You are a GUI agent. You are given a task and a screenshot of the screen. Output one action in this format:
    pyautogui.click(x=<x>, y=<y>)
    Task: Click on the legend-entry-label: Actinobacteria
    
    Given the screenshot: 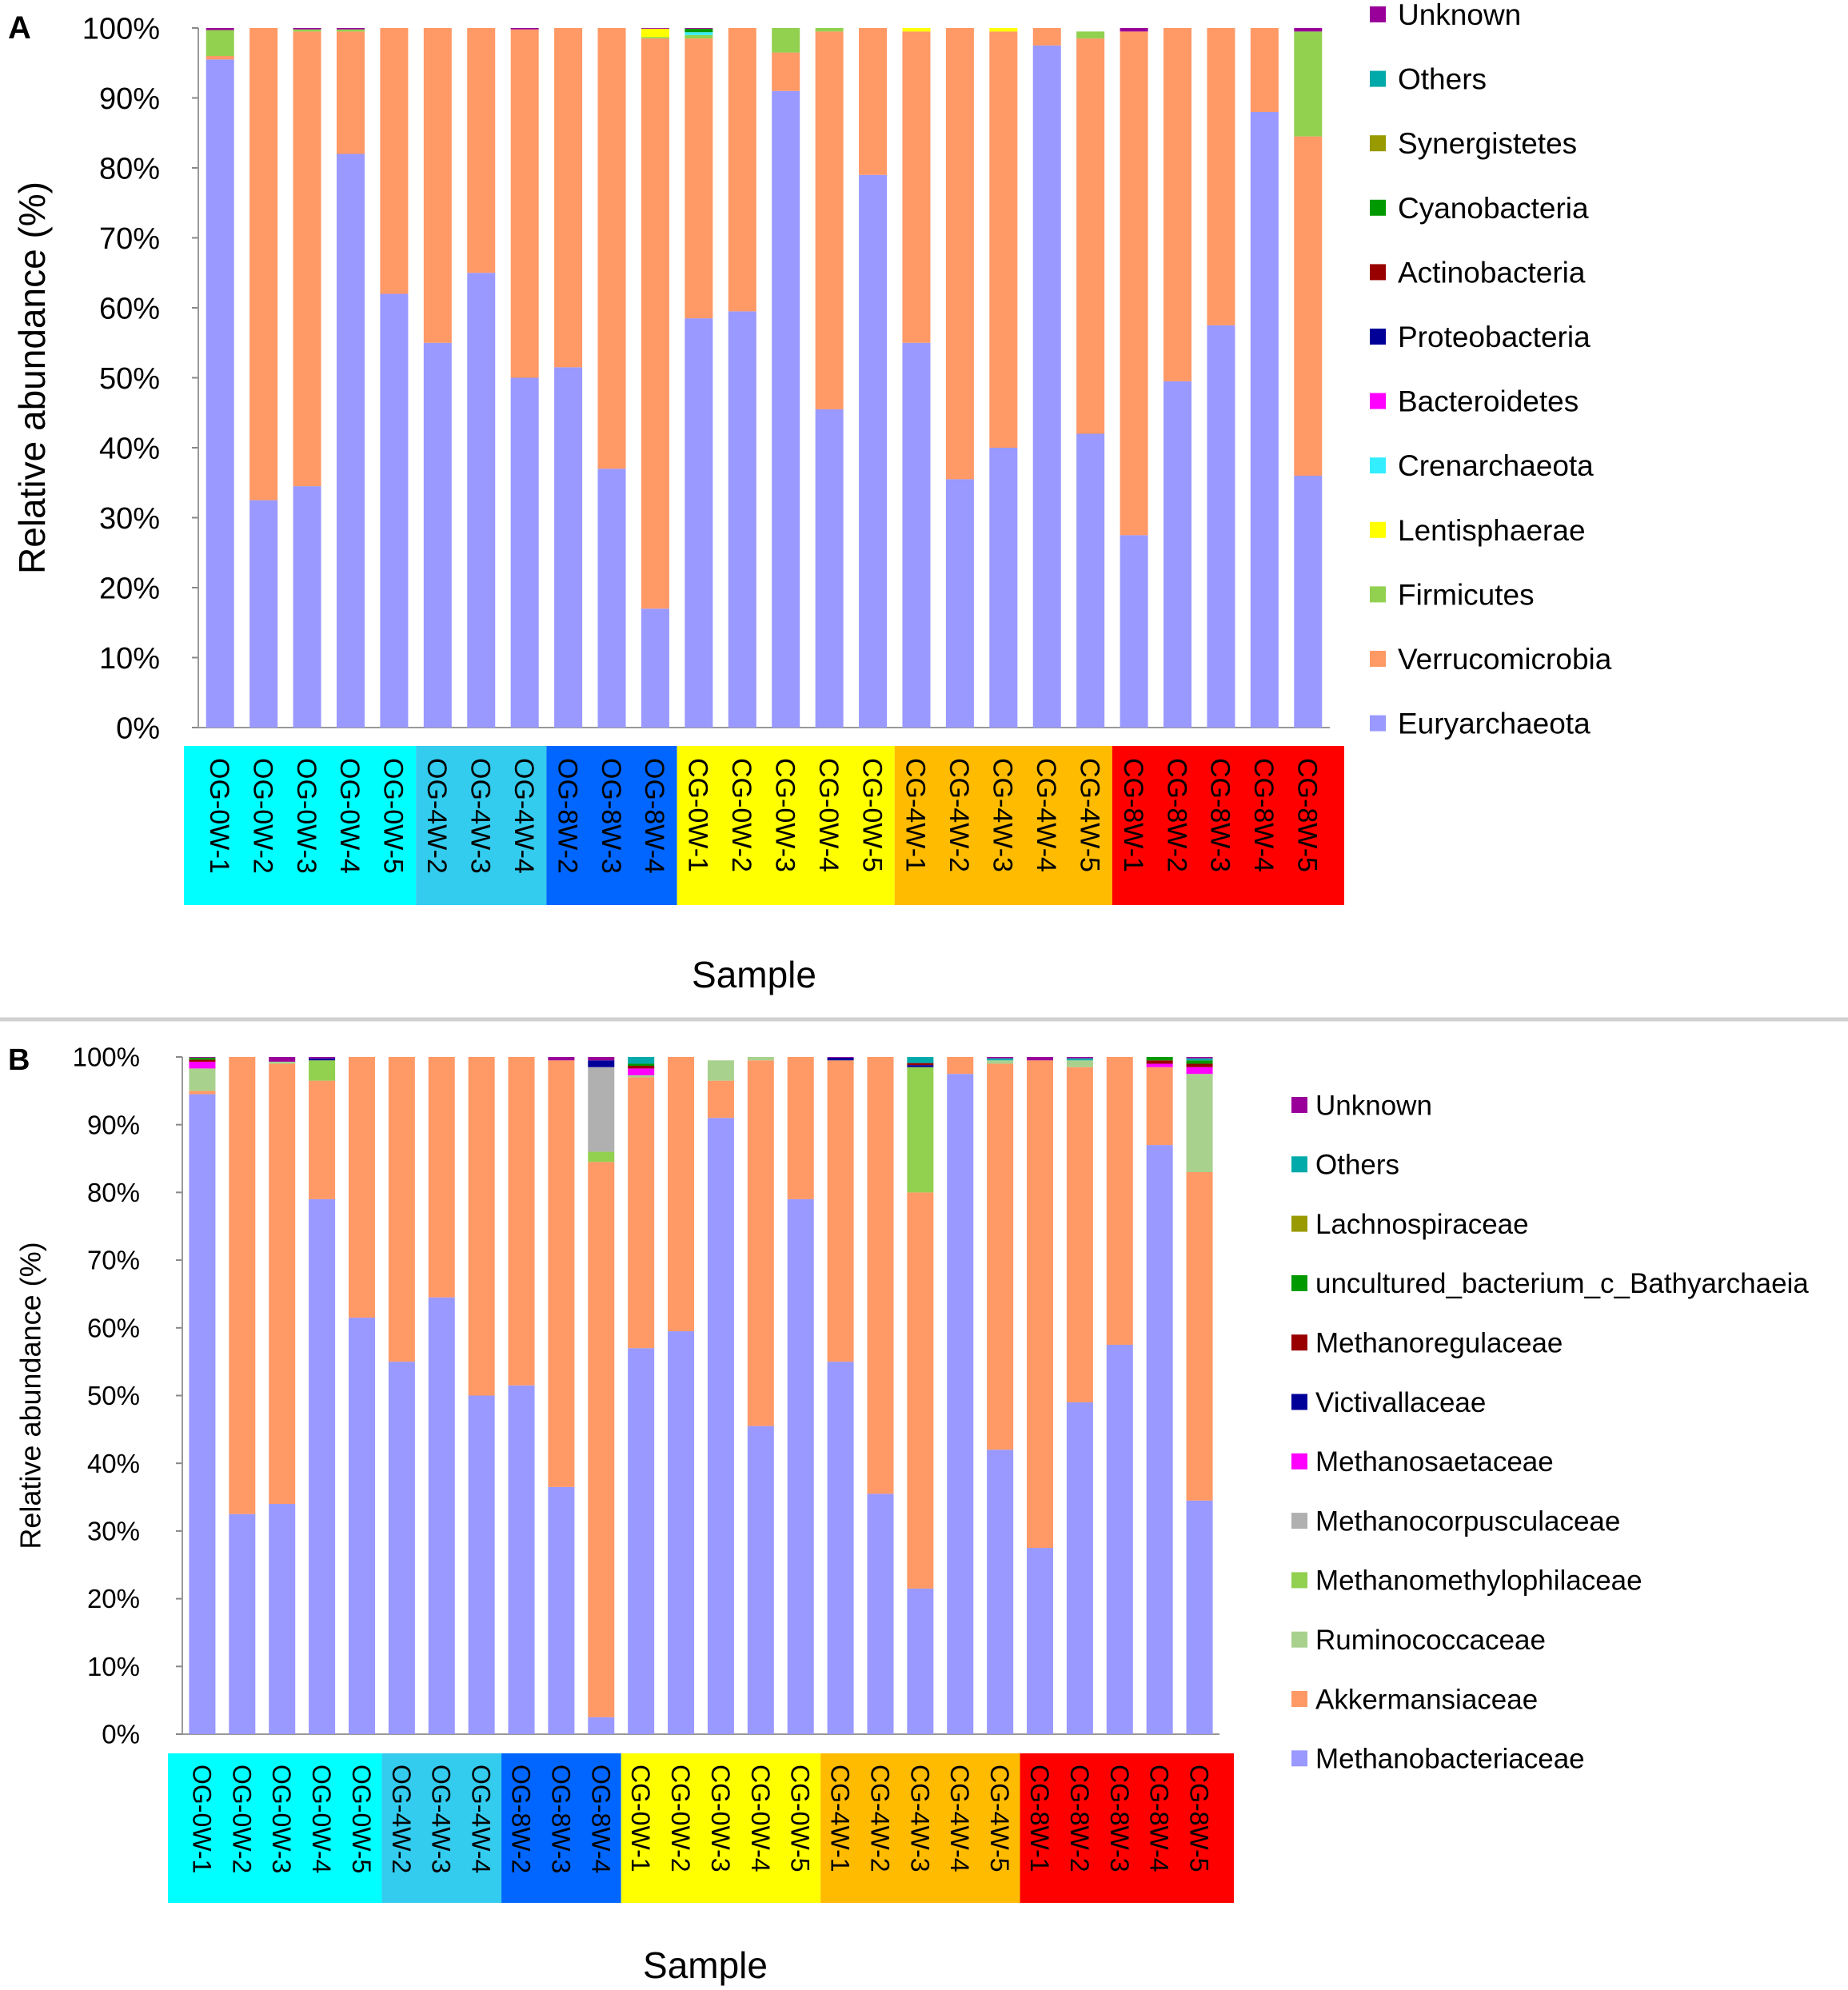 What is the action you would take?
    pyautogui.click(x=1492, y=272)
    